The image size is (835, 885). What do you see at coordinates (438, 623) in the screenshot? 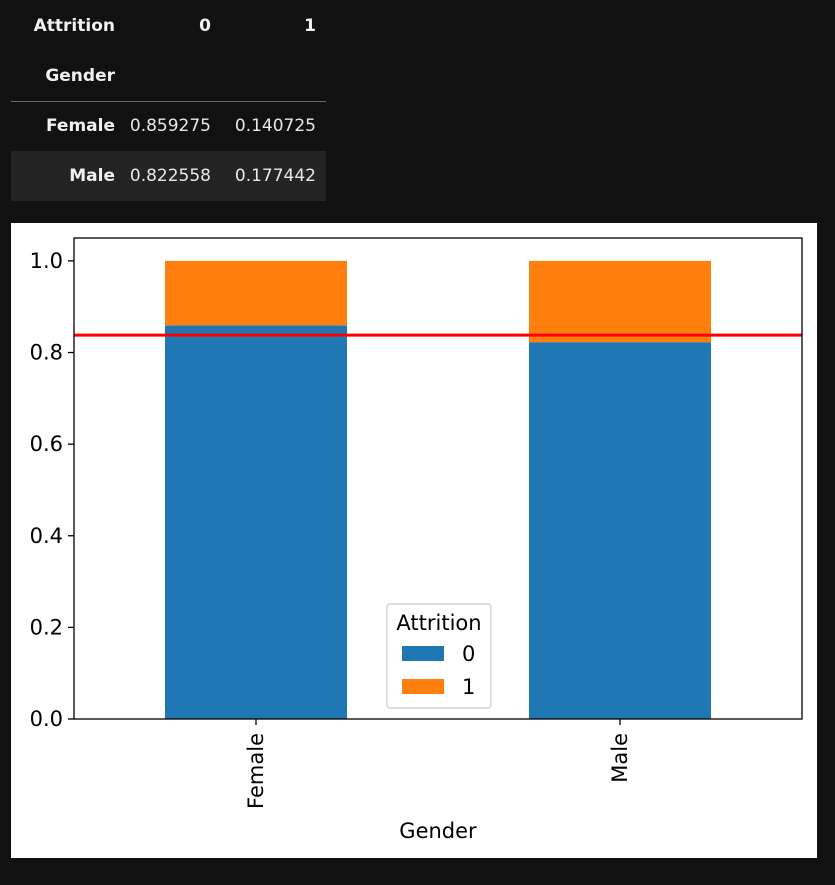
I see `legend-title: Attrition` at bounding box center [438, 623].